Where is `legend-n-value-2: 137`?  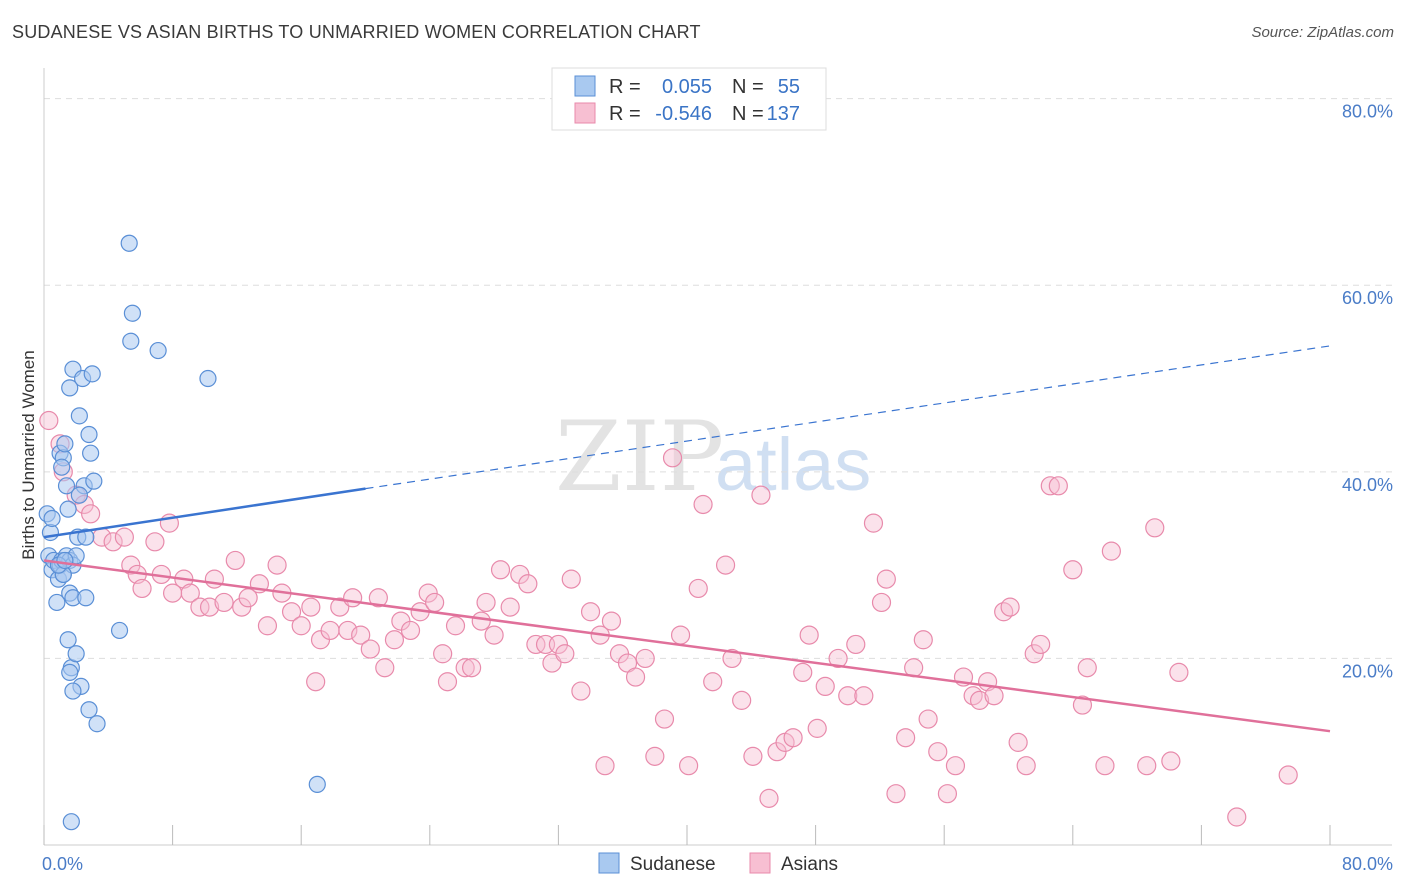 legend-n-value-2: 137 is located at coordinates (783, 114).